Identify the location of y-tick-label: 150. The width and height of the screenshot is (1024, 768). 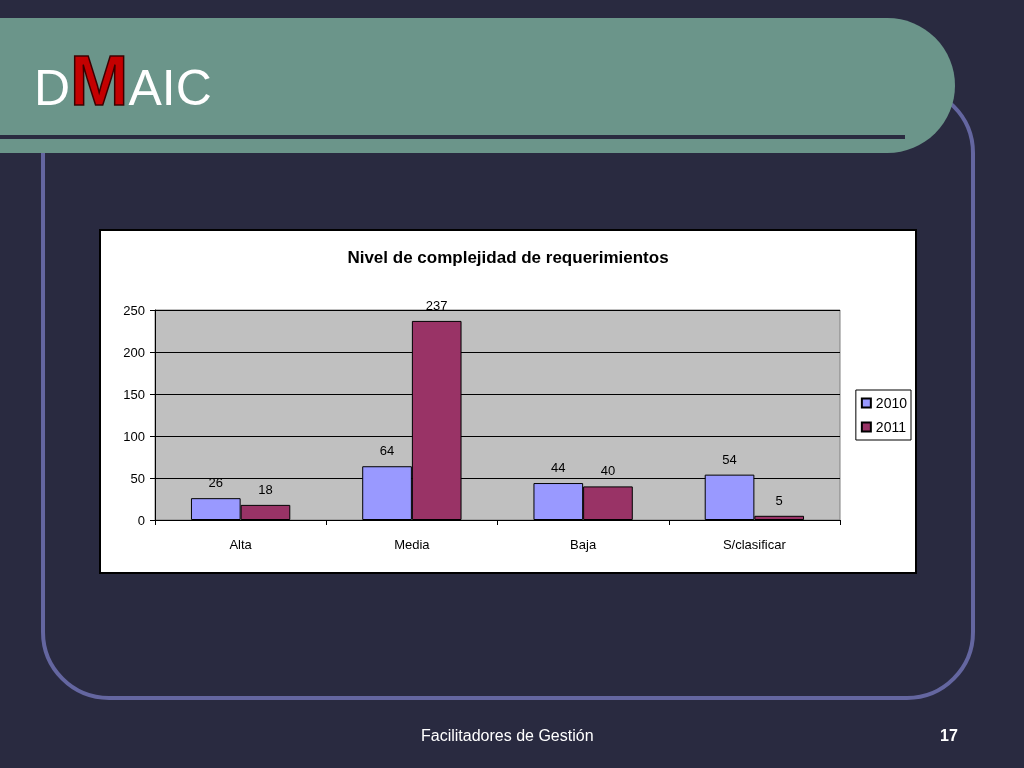
(134, 394).